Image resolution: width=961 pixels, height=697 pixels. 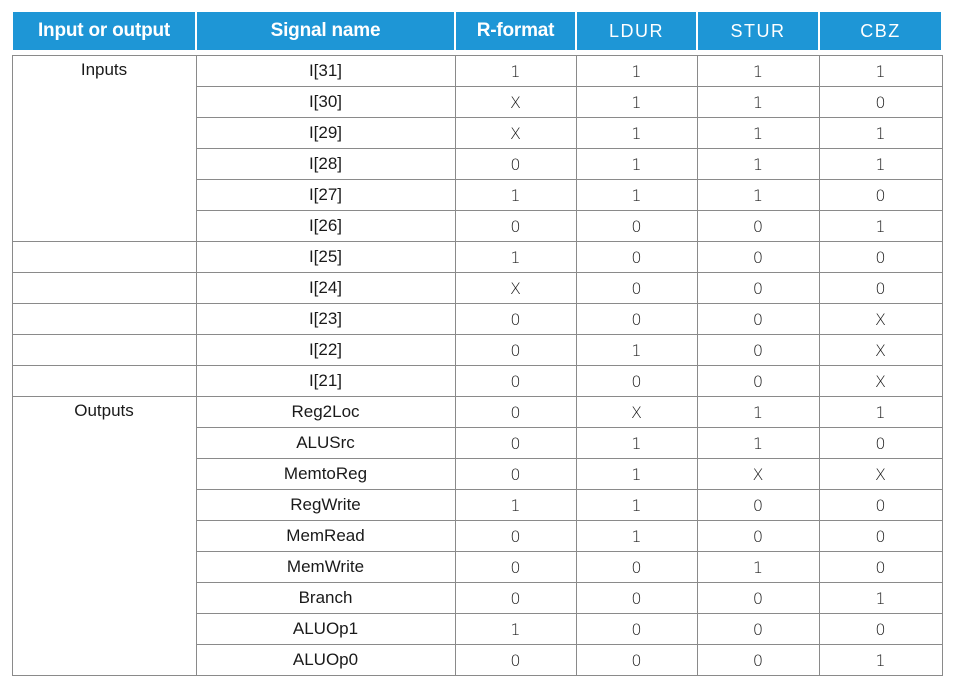 I want to click on header-cbz: CBZ, so click(x=880, y=31).